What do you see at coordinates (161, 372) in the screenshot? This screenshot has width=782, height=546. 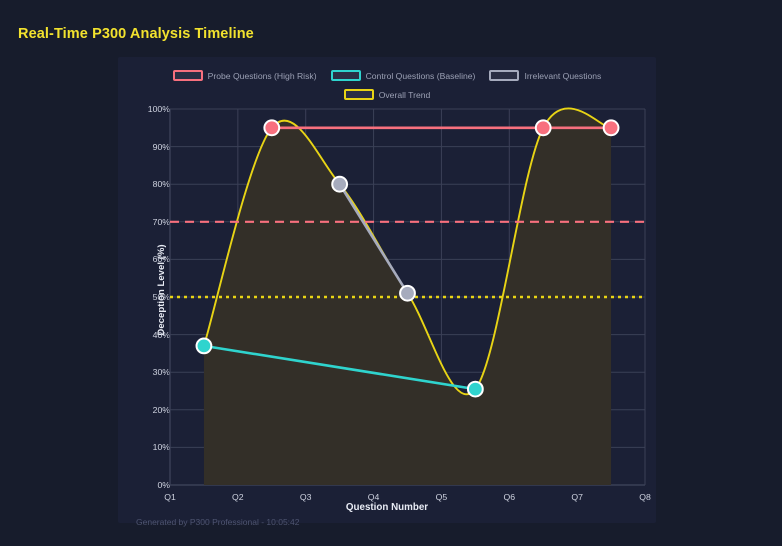 I see `y-tick-label: 30%` at bounding box center [161, 372].